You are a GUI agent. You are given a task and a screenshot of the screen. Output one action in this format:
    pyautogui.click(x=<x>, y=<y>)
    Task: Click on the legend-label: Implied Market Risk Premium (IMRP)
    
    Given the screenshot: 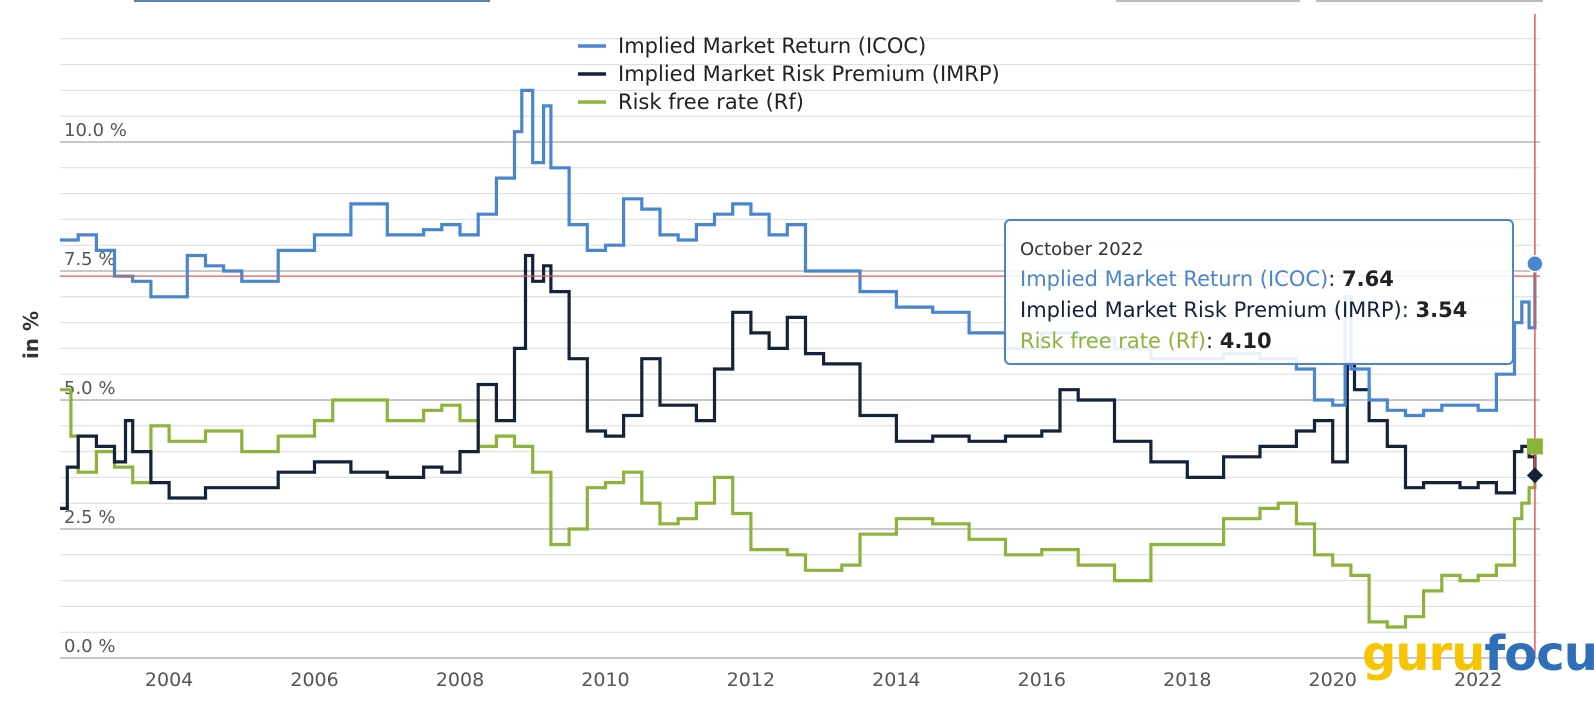 What is the action you would take?
    pyautogui.click(x=809, y=74)
    